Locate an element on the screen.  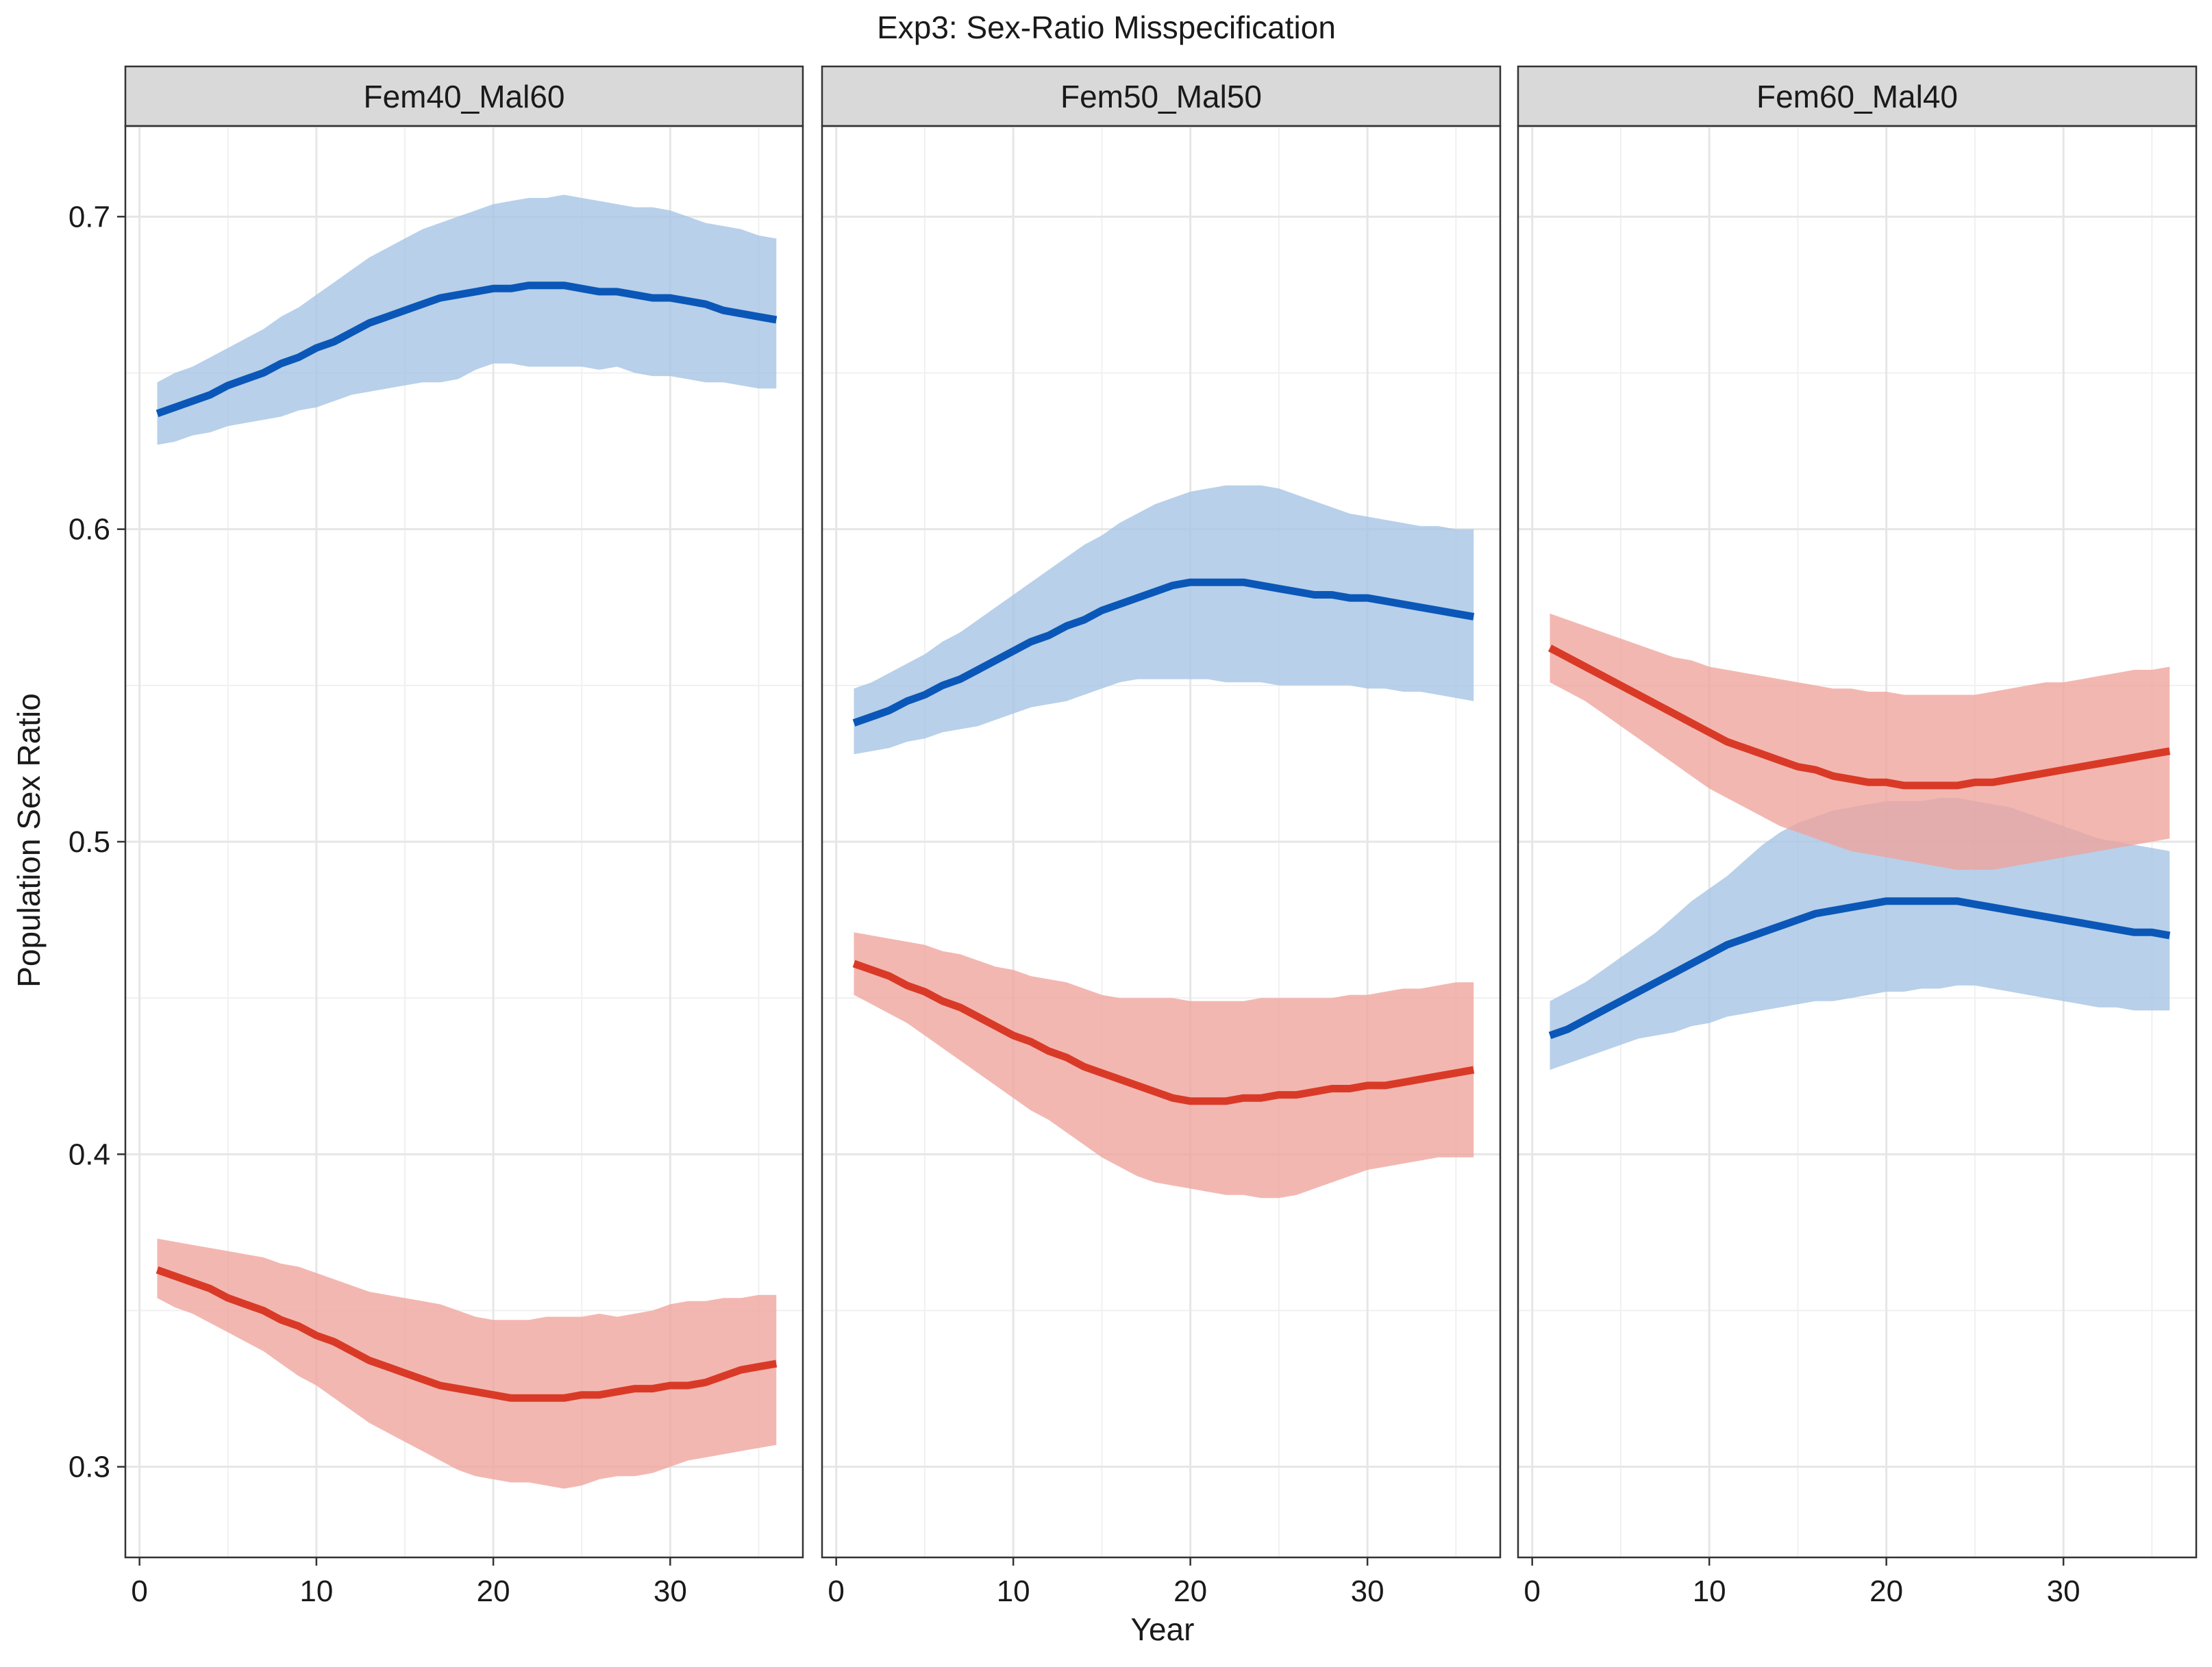
y-tick-label: 0.3 is located at coordinates (89, 1467).